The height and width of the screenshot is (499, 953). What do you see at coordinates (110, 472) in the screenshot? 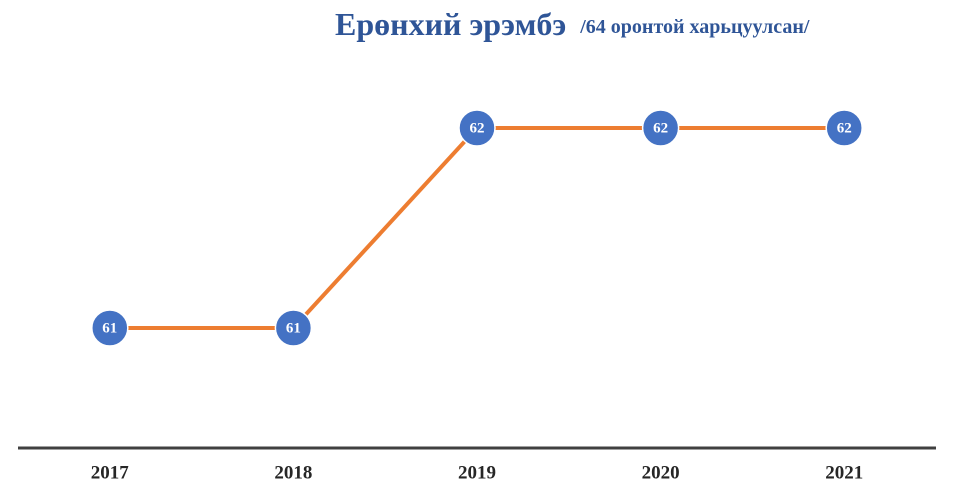
I see `x-tick-label: 2017` at bounding box center [110, 472].